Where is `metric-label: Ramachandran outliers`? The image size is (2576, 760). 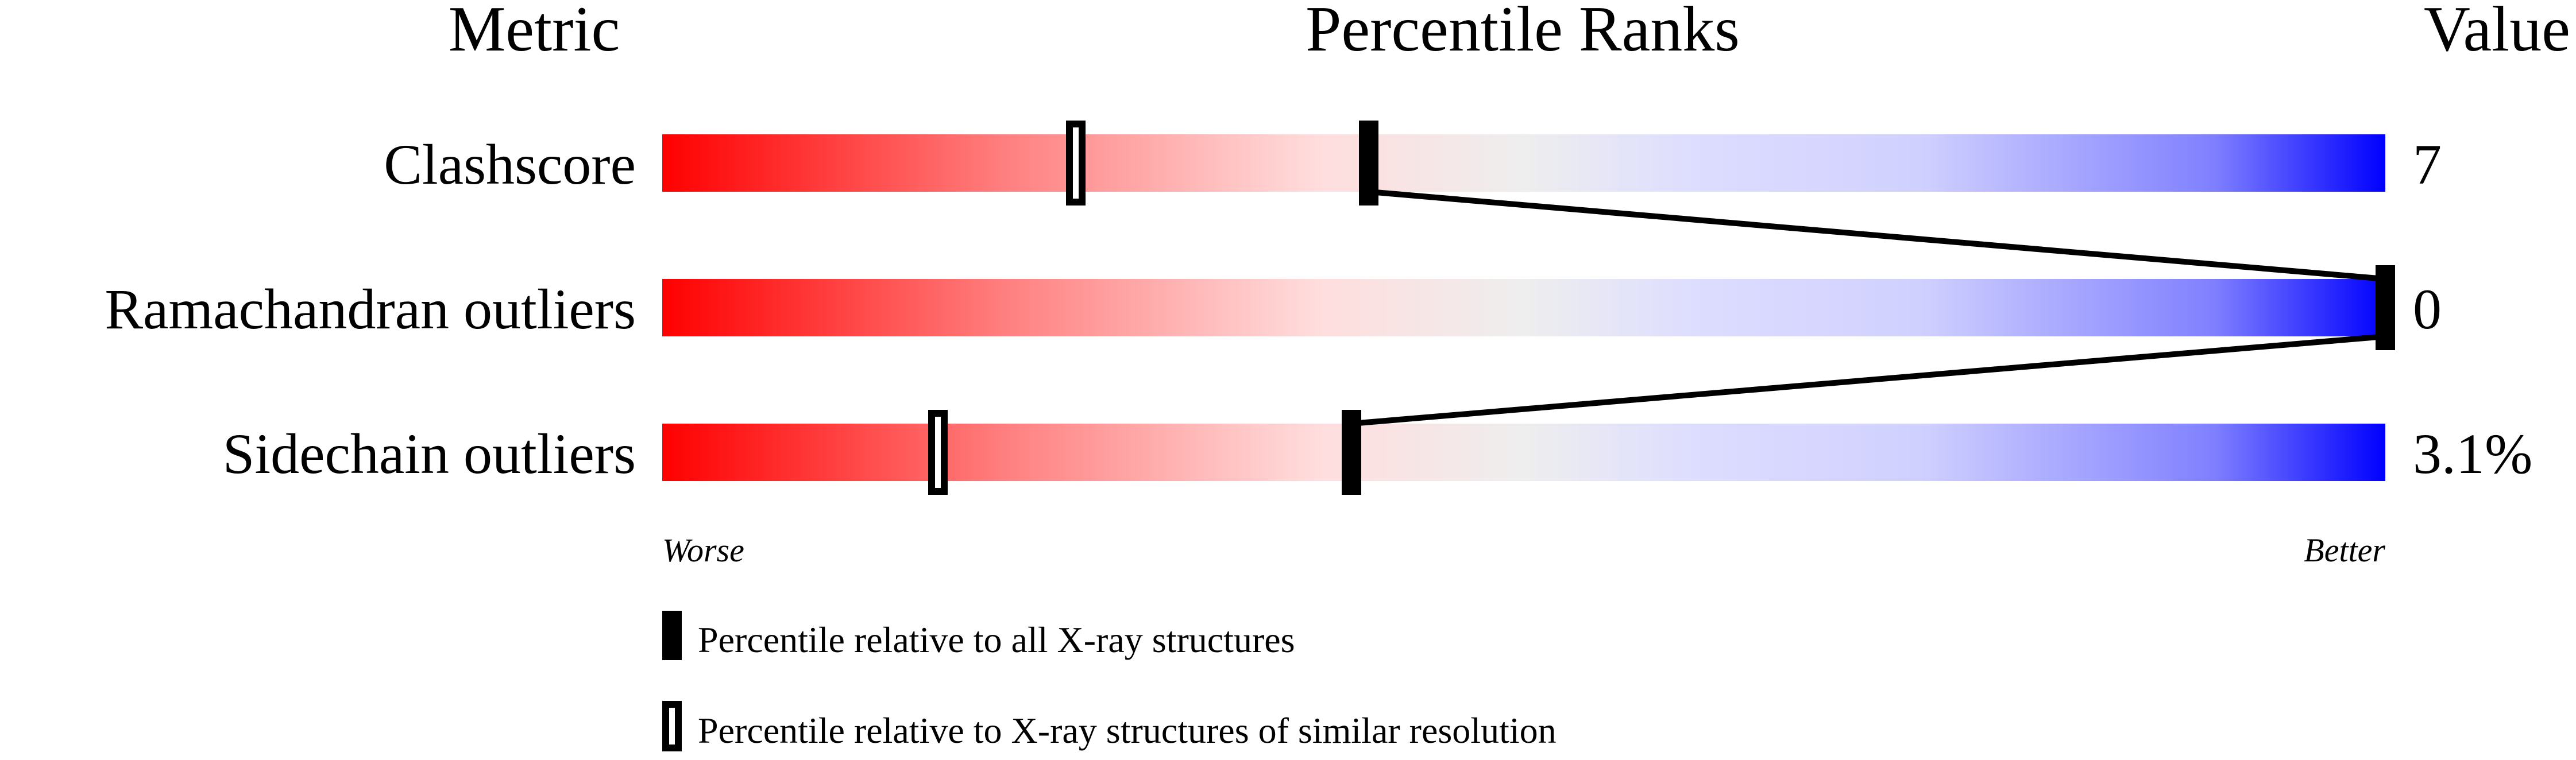
metric-label: Ramachandran outliers is located at coordinates (370, 309).